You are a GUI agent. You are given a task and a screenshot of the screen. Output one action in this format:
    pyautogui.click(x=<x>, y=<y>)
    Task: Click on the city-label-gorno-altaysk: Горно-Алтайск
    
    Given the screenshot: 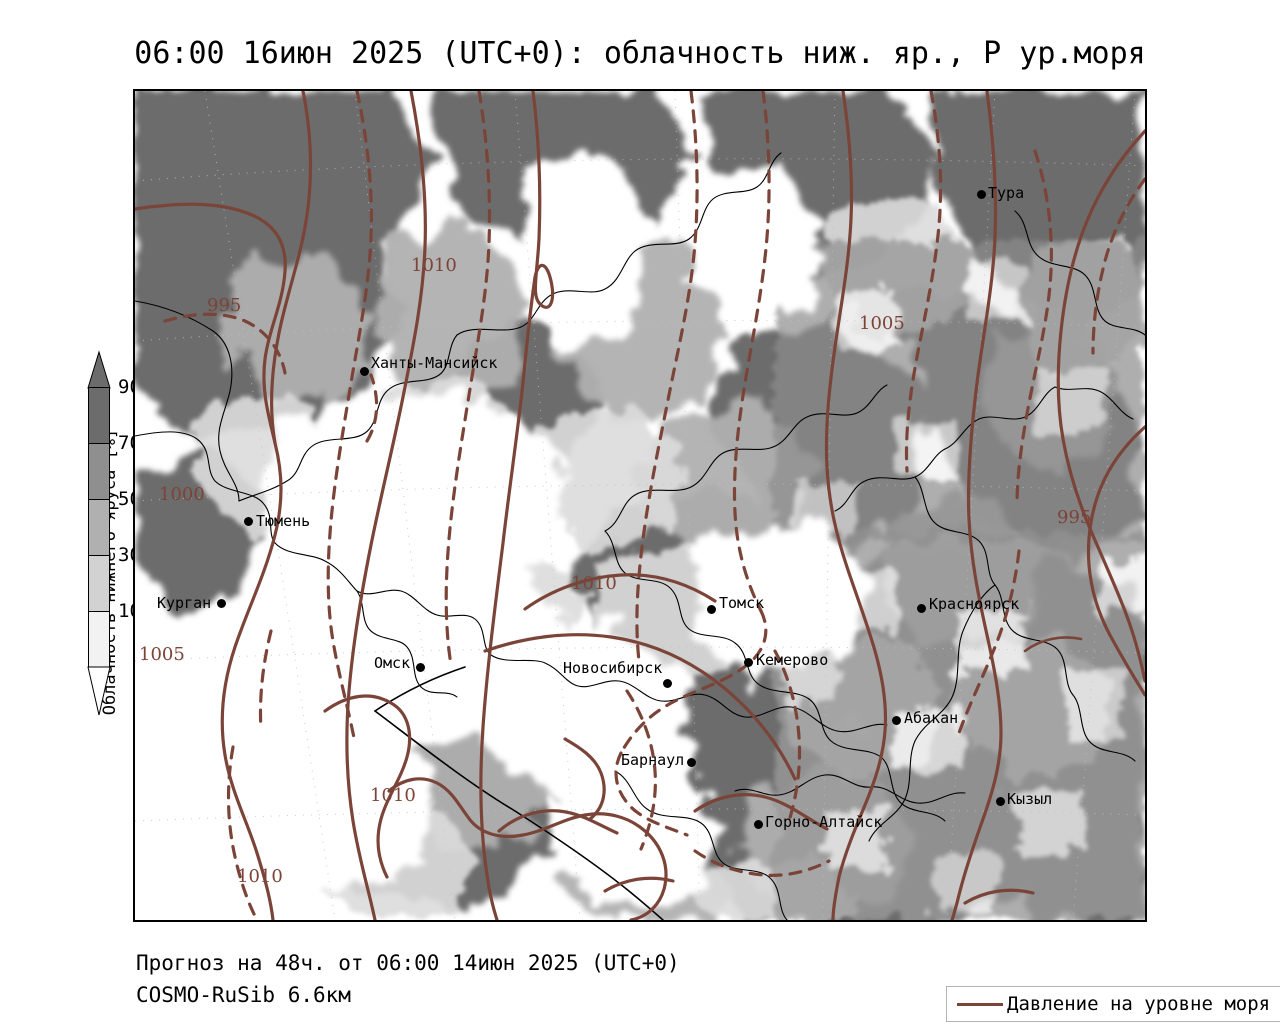 What is the action you would take?
    pyautogui.click(x=824, y=822)
    